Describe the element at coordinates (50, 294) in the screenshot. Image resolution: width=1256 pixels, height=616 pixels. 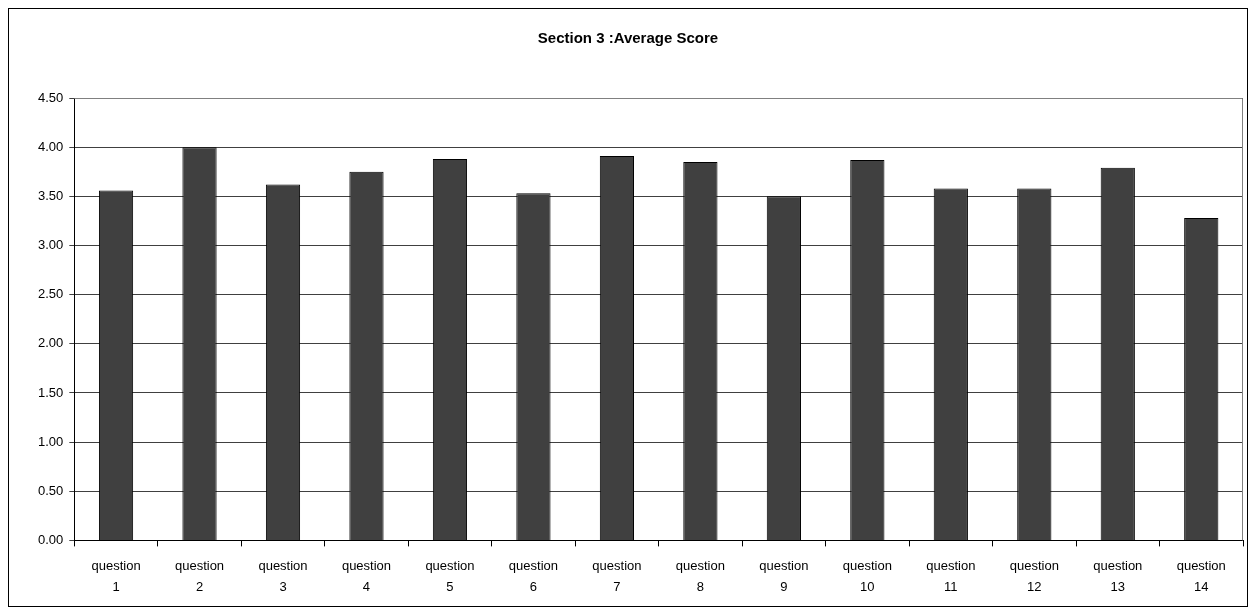
I see `y-tick-label: 2.50` at that location.